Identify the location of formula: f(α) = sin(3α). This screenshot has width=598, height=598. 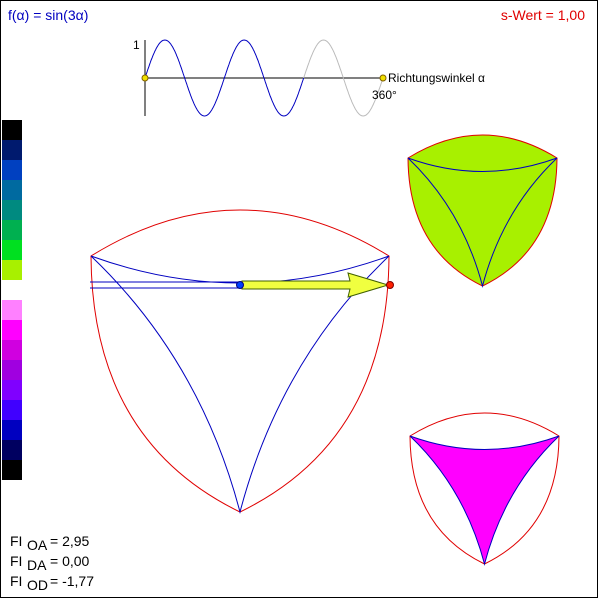
(48, 15).